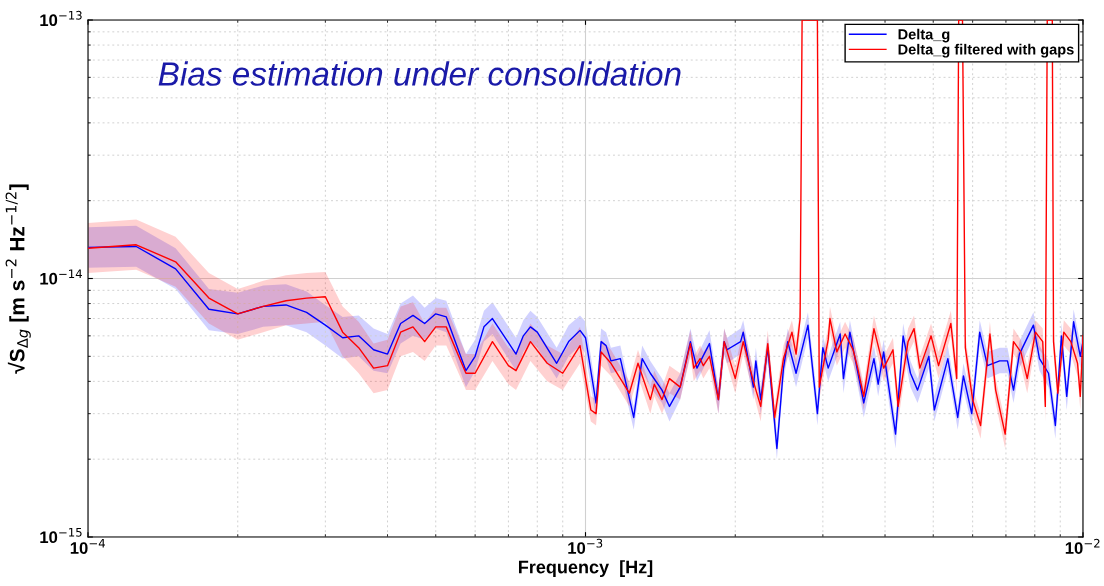 This screenshot has height=586, width=1104. I want to click on annotation: Bias estimation under consolidation, so click(419, 73).